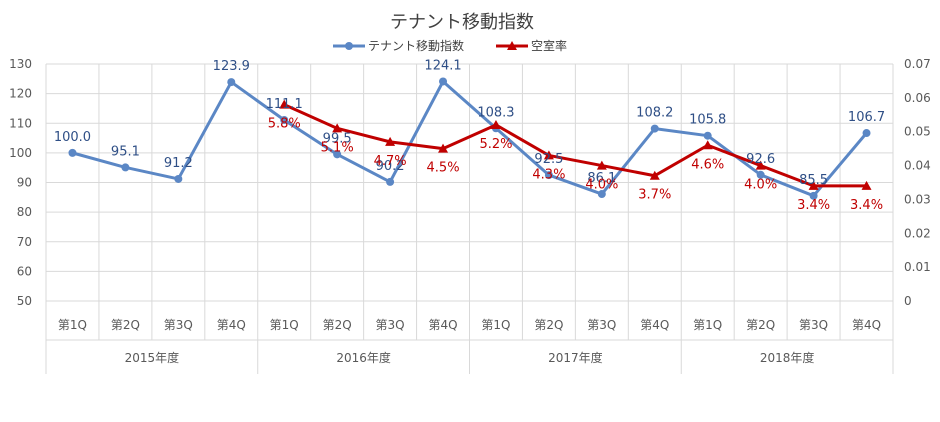 This screenshot has height=422, width=940. Describe the element at coordinates (917, 267) in the screenshot. I see `right-tick-label: 0.01` at that location.